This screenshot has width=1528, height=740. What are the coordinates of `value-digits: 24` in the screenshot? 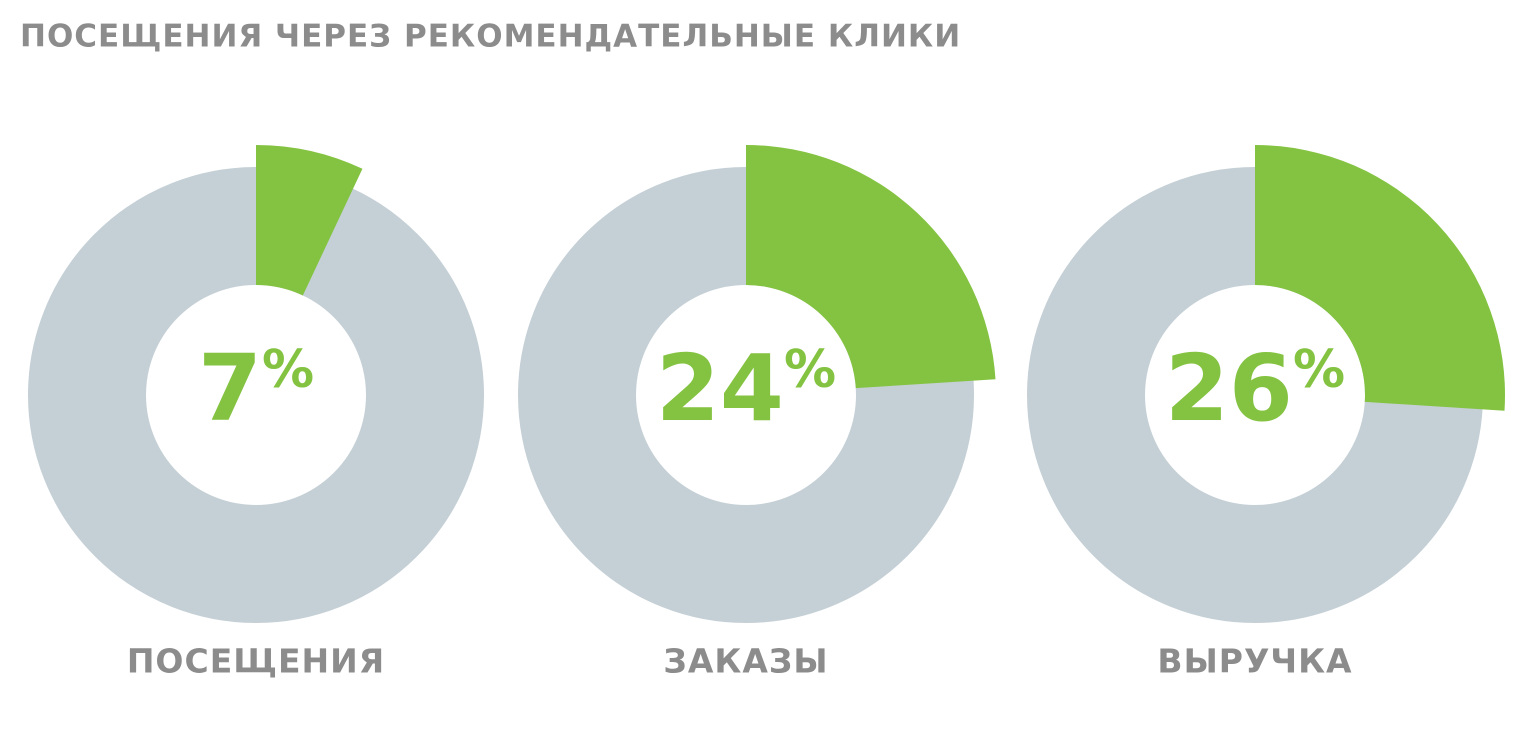 It's located at (720, 388).